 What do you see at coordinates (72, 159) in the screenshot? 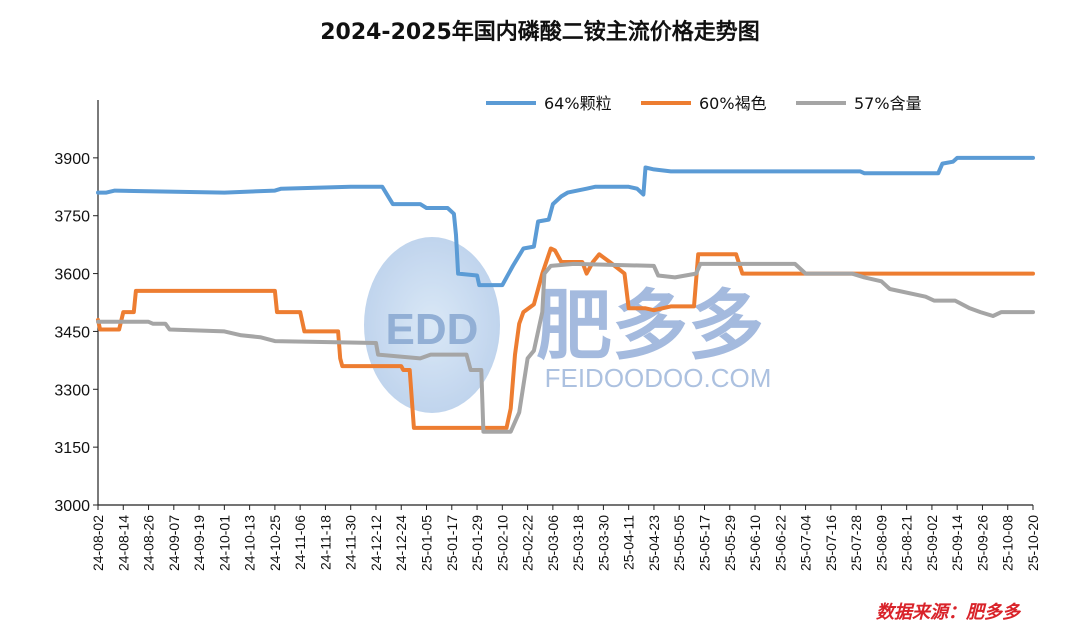
I see `y-tick-label: 3900` at bounding box center [72, 159].